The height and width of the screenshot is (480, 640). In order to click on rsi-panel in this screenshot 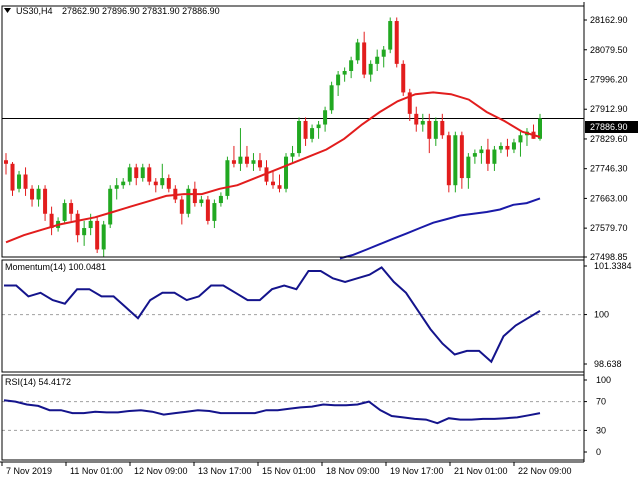, I will do `click(293, 415)`.